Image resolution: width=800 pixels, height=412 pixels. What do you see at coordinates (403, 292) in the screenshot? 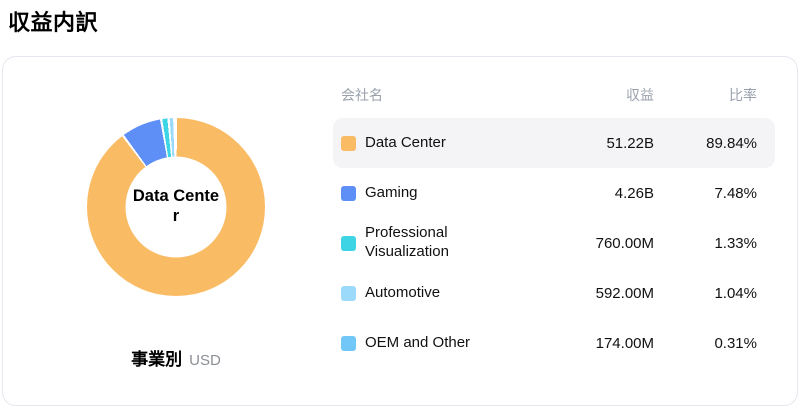
I see `segment-label: Automotive` at bounding box center [403, 292].